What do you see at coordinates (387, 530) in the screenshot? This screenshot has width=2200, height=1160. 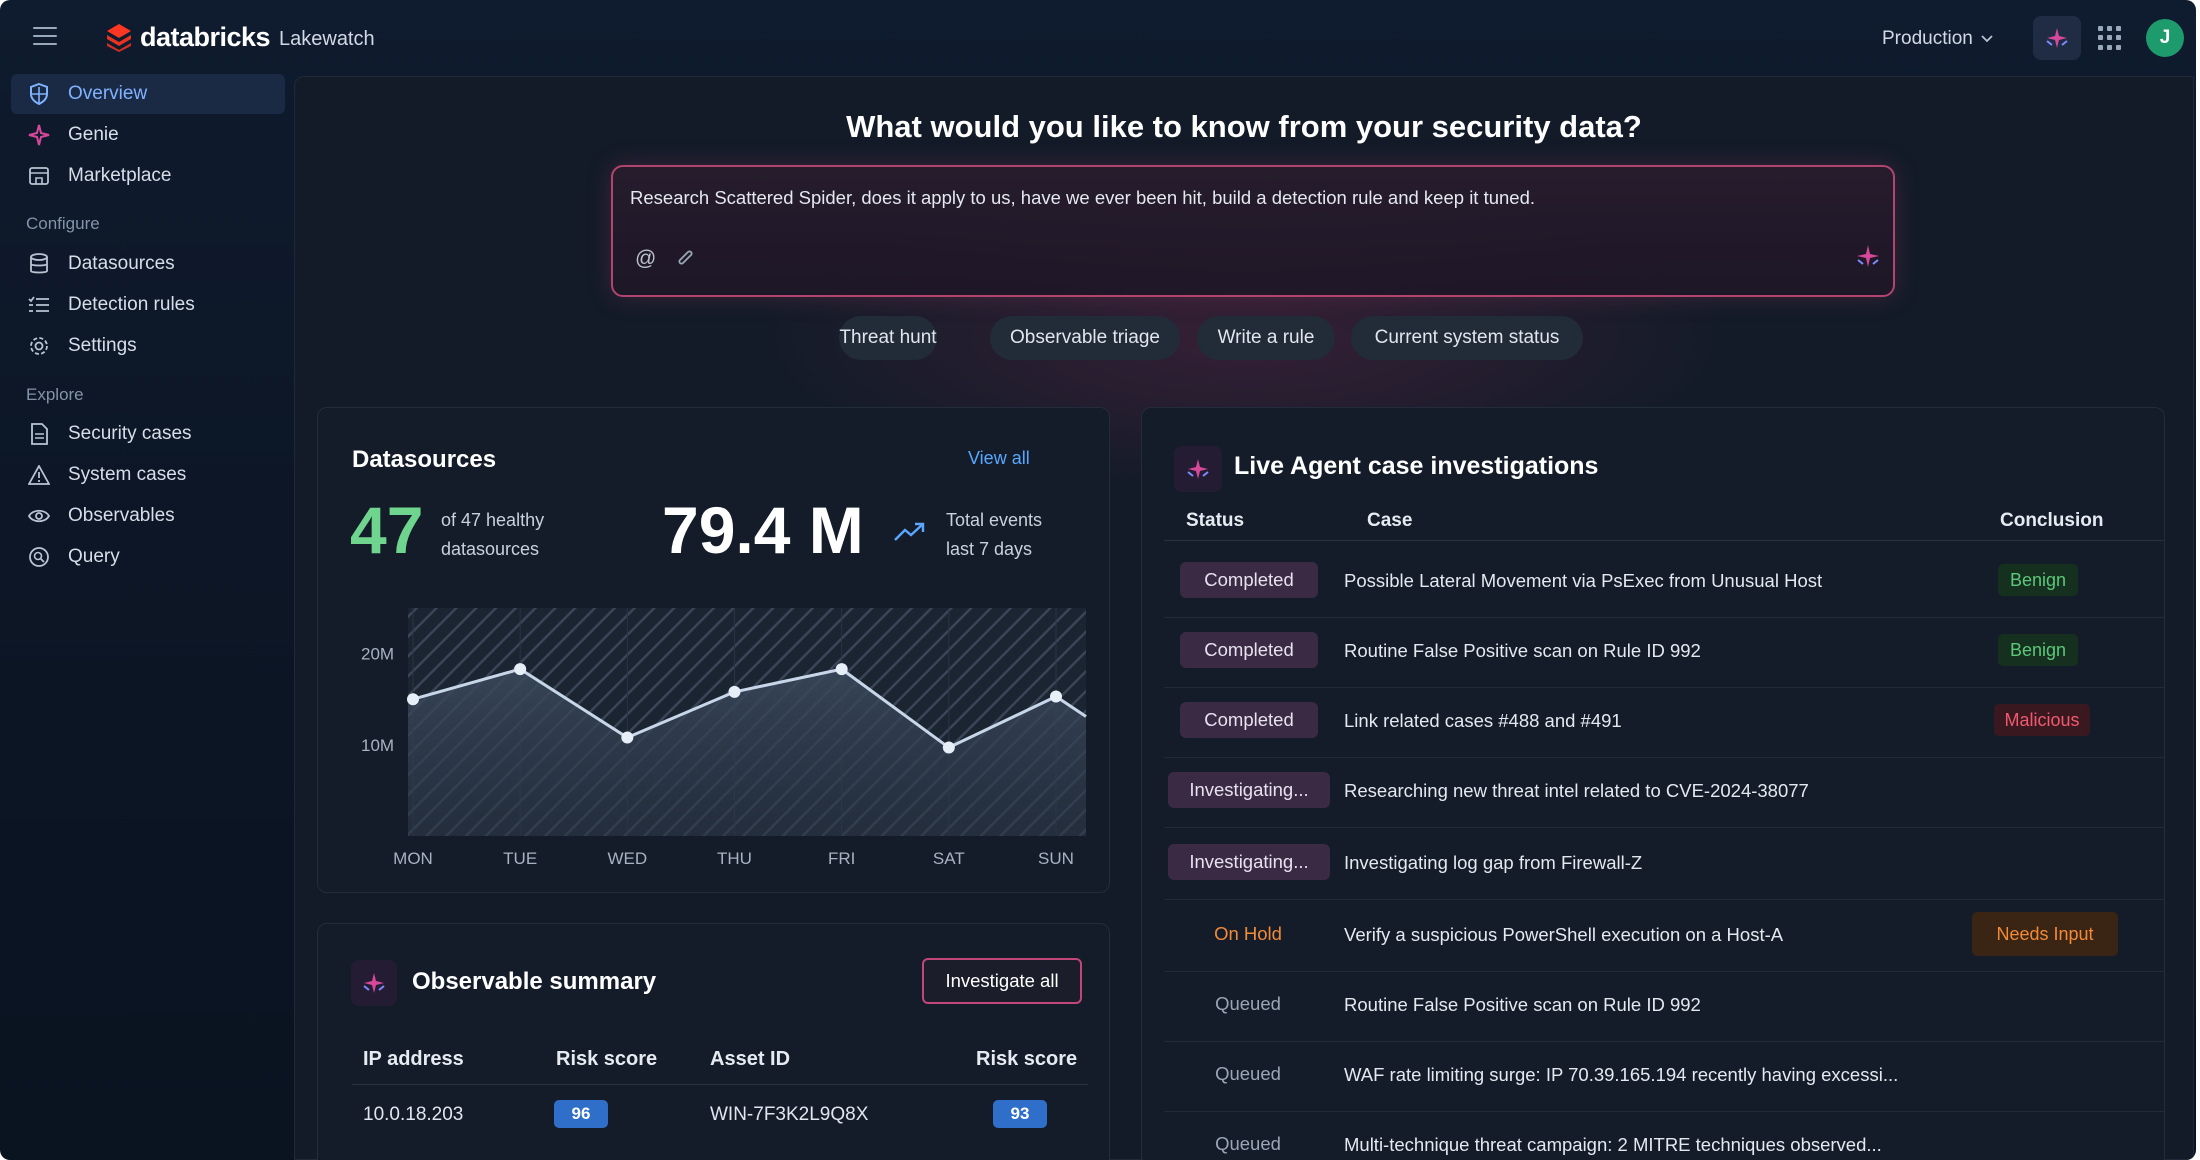 I see `healthy-count: 47` at bounding box center [387, 530].